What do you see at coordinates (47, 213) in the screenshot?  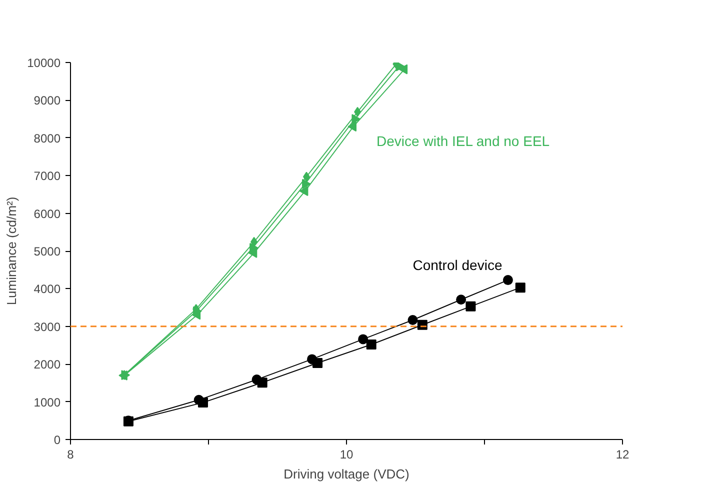 I see `y-tick-label: 6000` at bounding box center [47, 213].